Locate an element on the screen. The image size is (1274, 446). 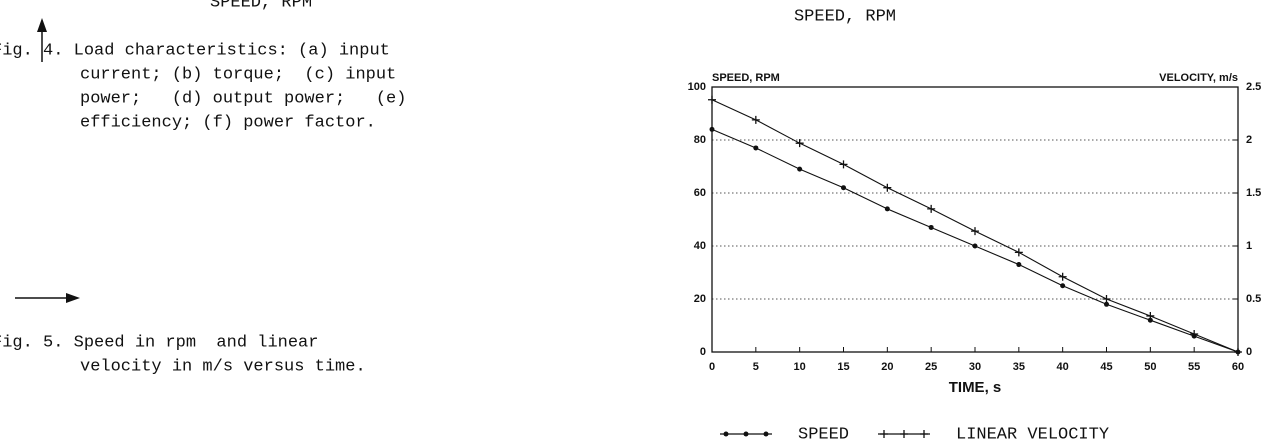
x-tick-label: 25 is located at coordinates (931, 367).